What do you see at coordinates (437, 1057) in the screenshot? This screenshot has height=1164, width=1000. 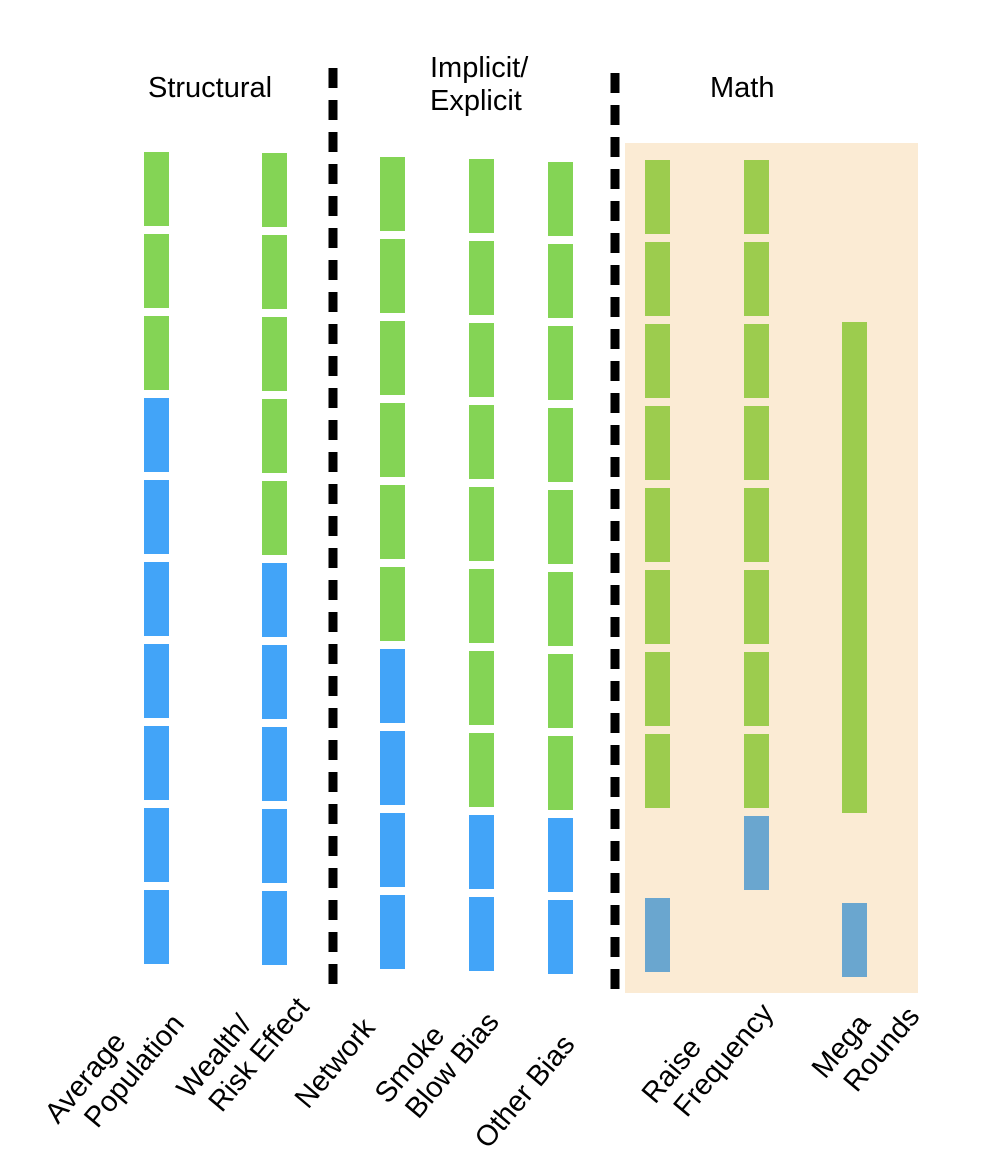 I see `col-label-smoke-blow-bias: Smoke Blow Bias` at bounding box center [437, 1057].